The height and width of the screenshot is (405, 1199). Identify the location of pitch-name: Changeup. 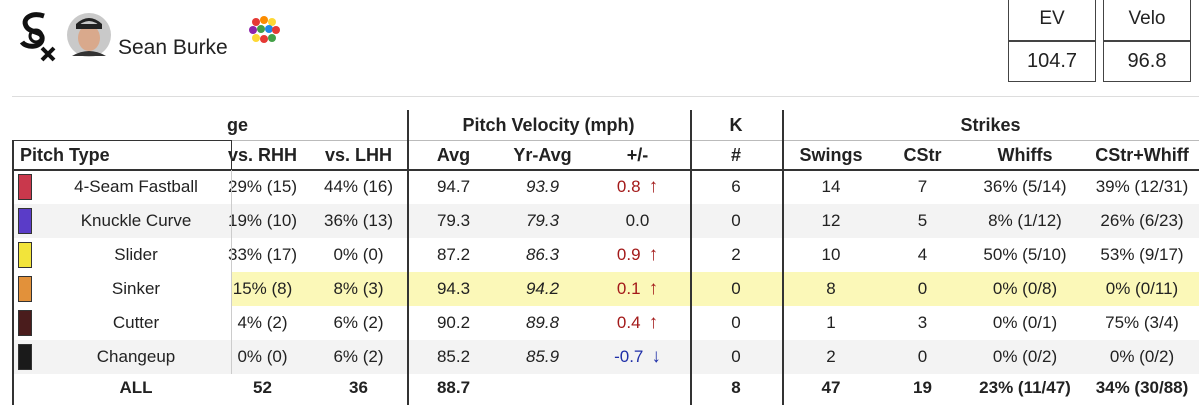
(136, 356).